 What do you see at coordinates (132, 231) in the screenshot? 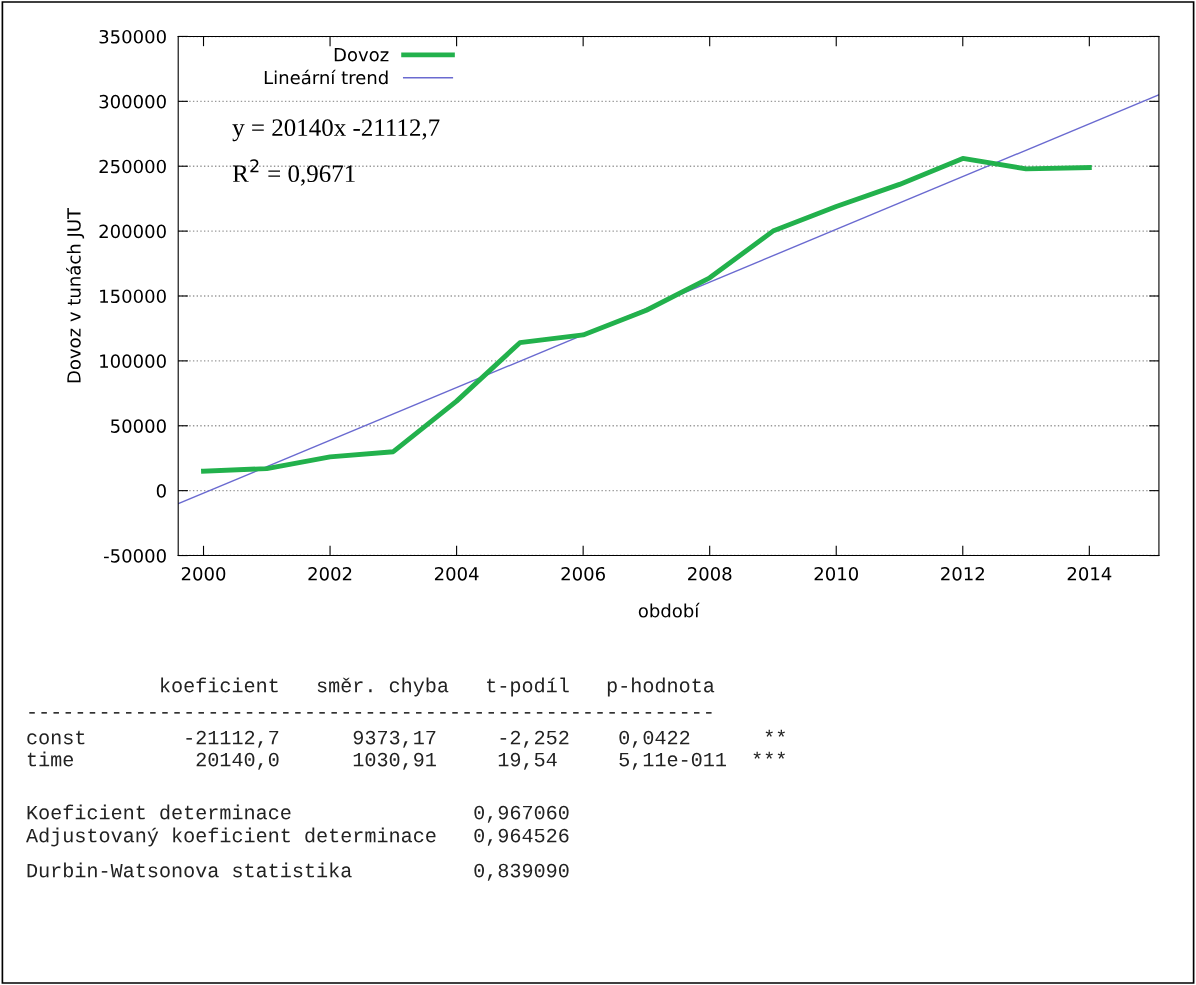
I see `y-tick-label: 200000` at bounding box center [132, 231].